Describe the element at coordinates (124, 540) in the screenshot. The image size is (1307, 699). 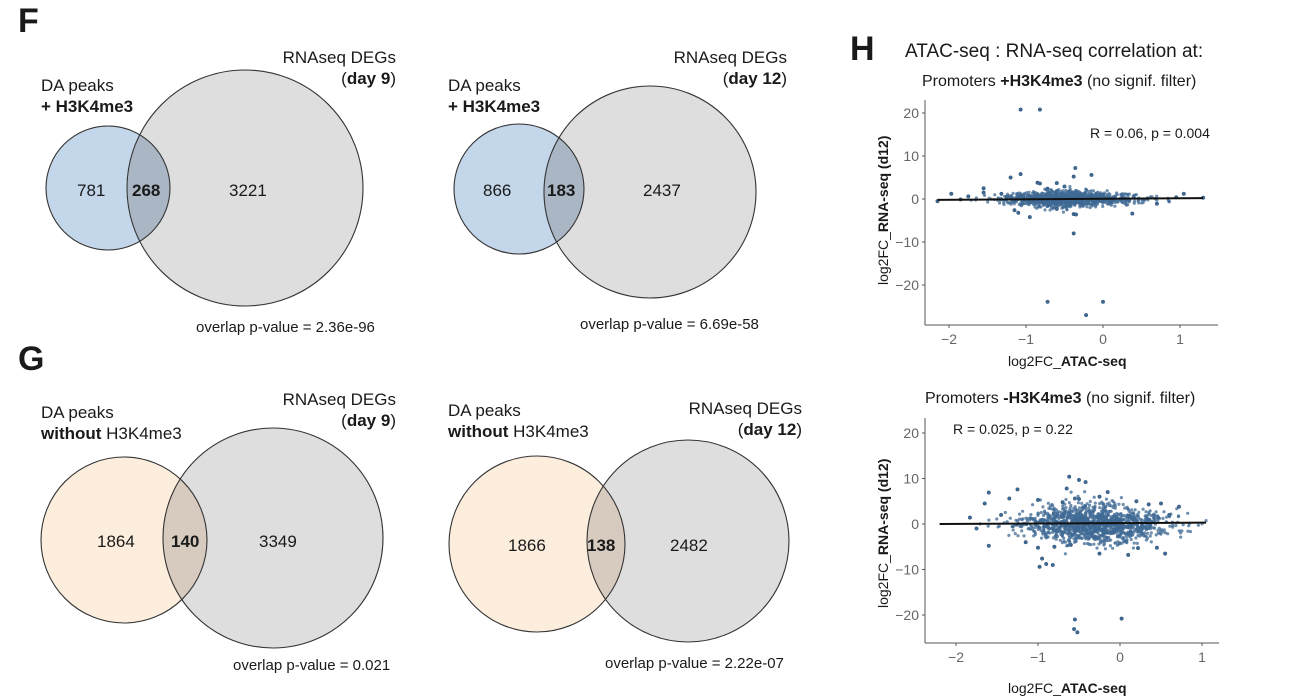
I see `venn-left-outline` at that location.